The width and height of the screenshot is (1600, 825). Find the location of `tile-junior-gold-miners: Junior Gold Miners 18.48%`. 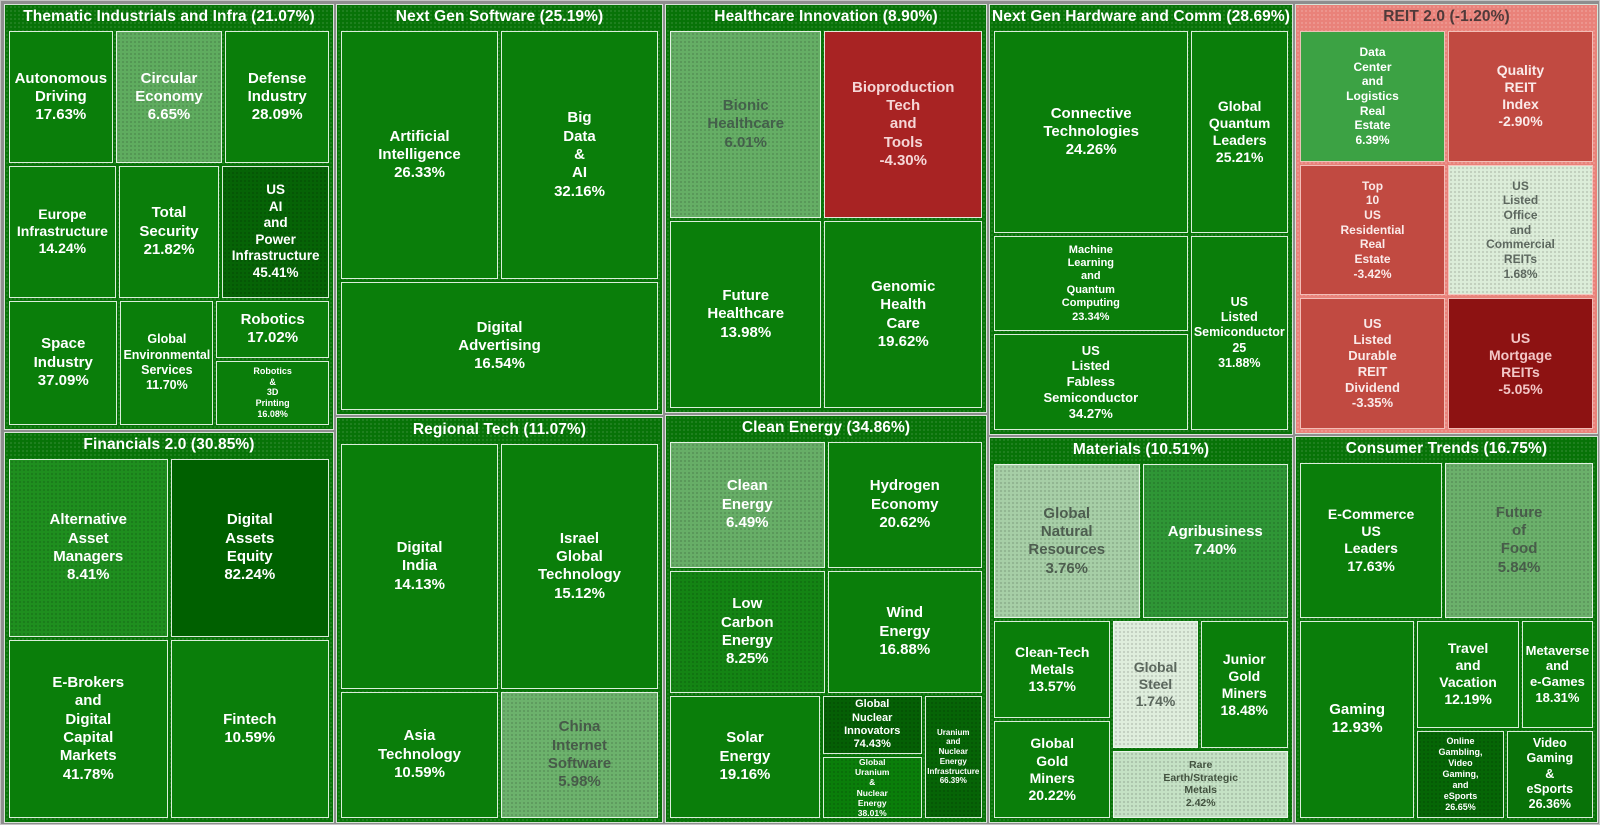

tile-junior-gold-miners: Junior Gold Miners 18.48% is located at coordinates (1244, 684).